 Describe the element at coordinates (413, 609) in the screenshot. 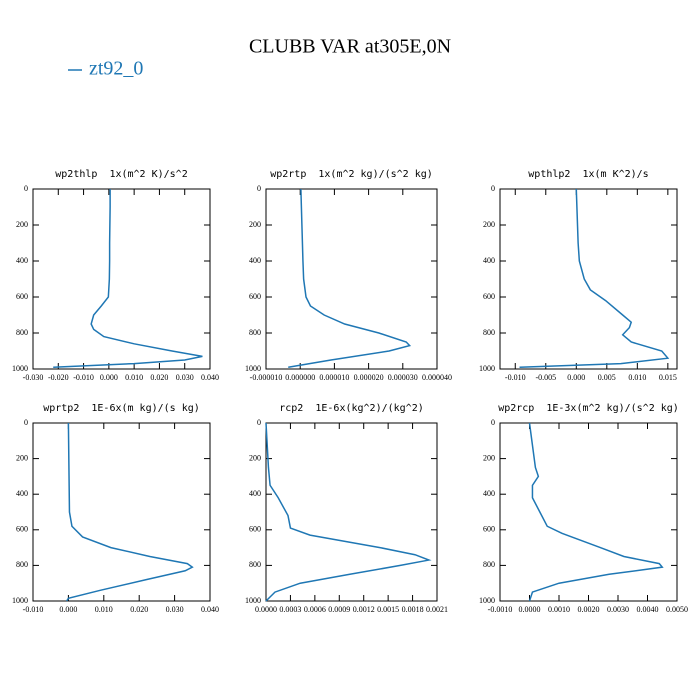

I see `x-tick-label: 0.0018` at that location.